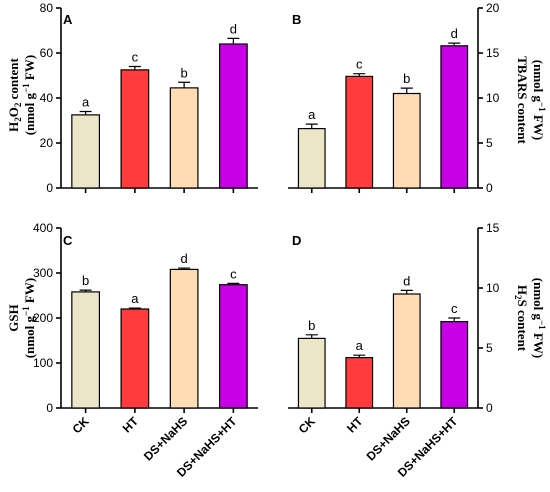 Image resolution: width=550 pixels, height=492 pixels. What do you see at coordinates (47, 98) in the screenshot?
I see `panel-a-y-tick-label: 40` at bounding box center [47, 98].